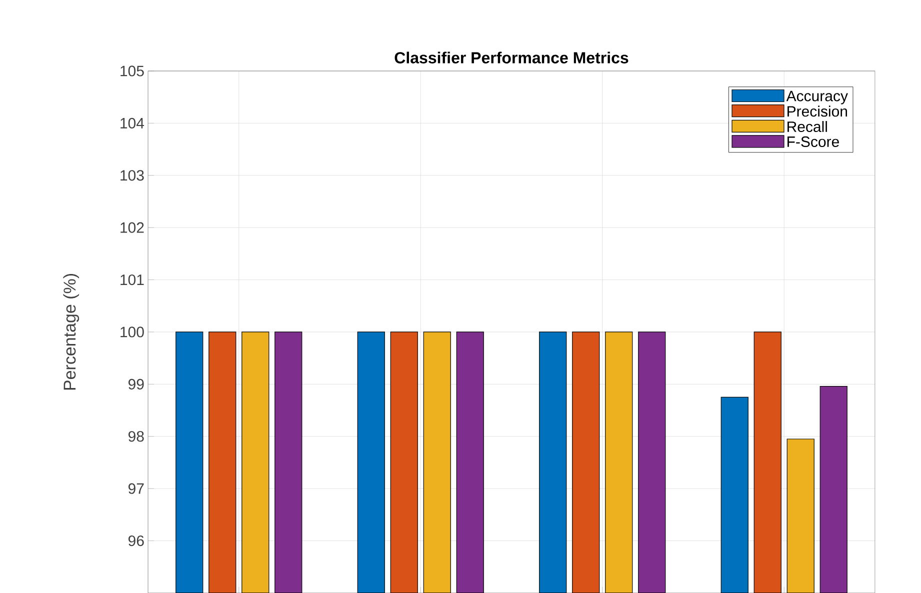  Describe the element at coordinates (132, 280) in the screenshot. I see `y-tick-label: 101` at that location.